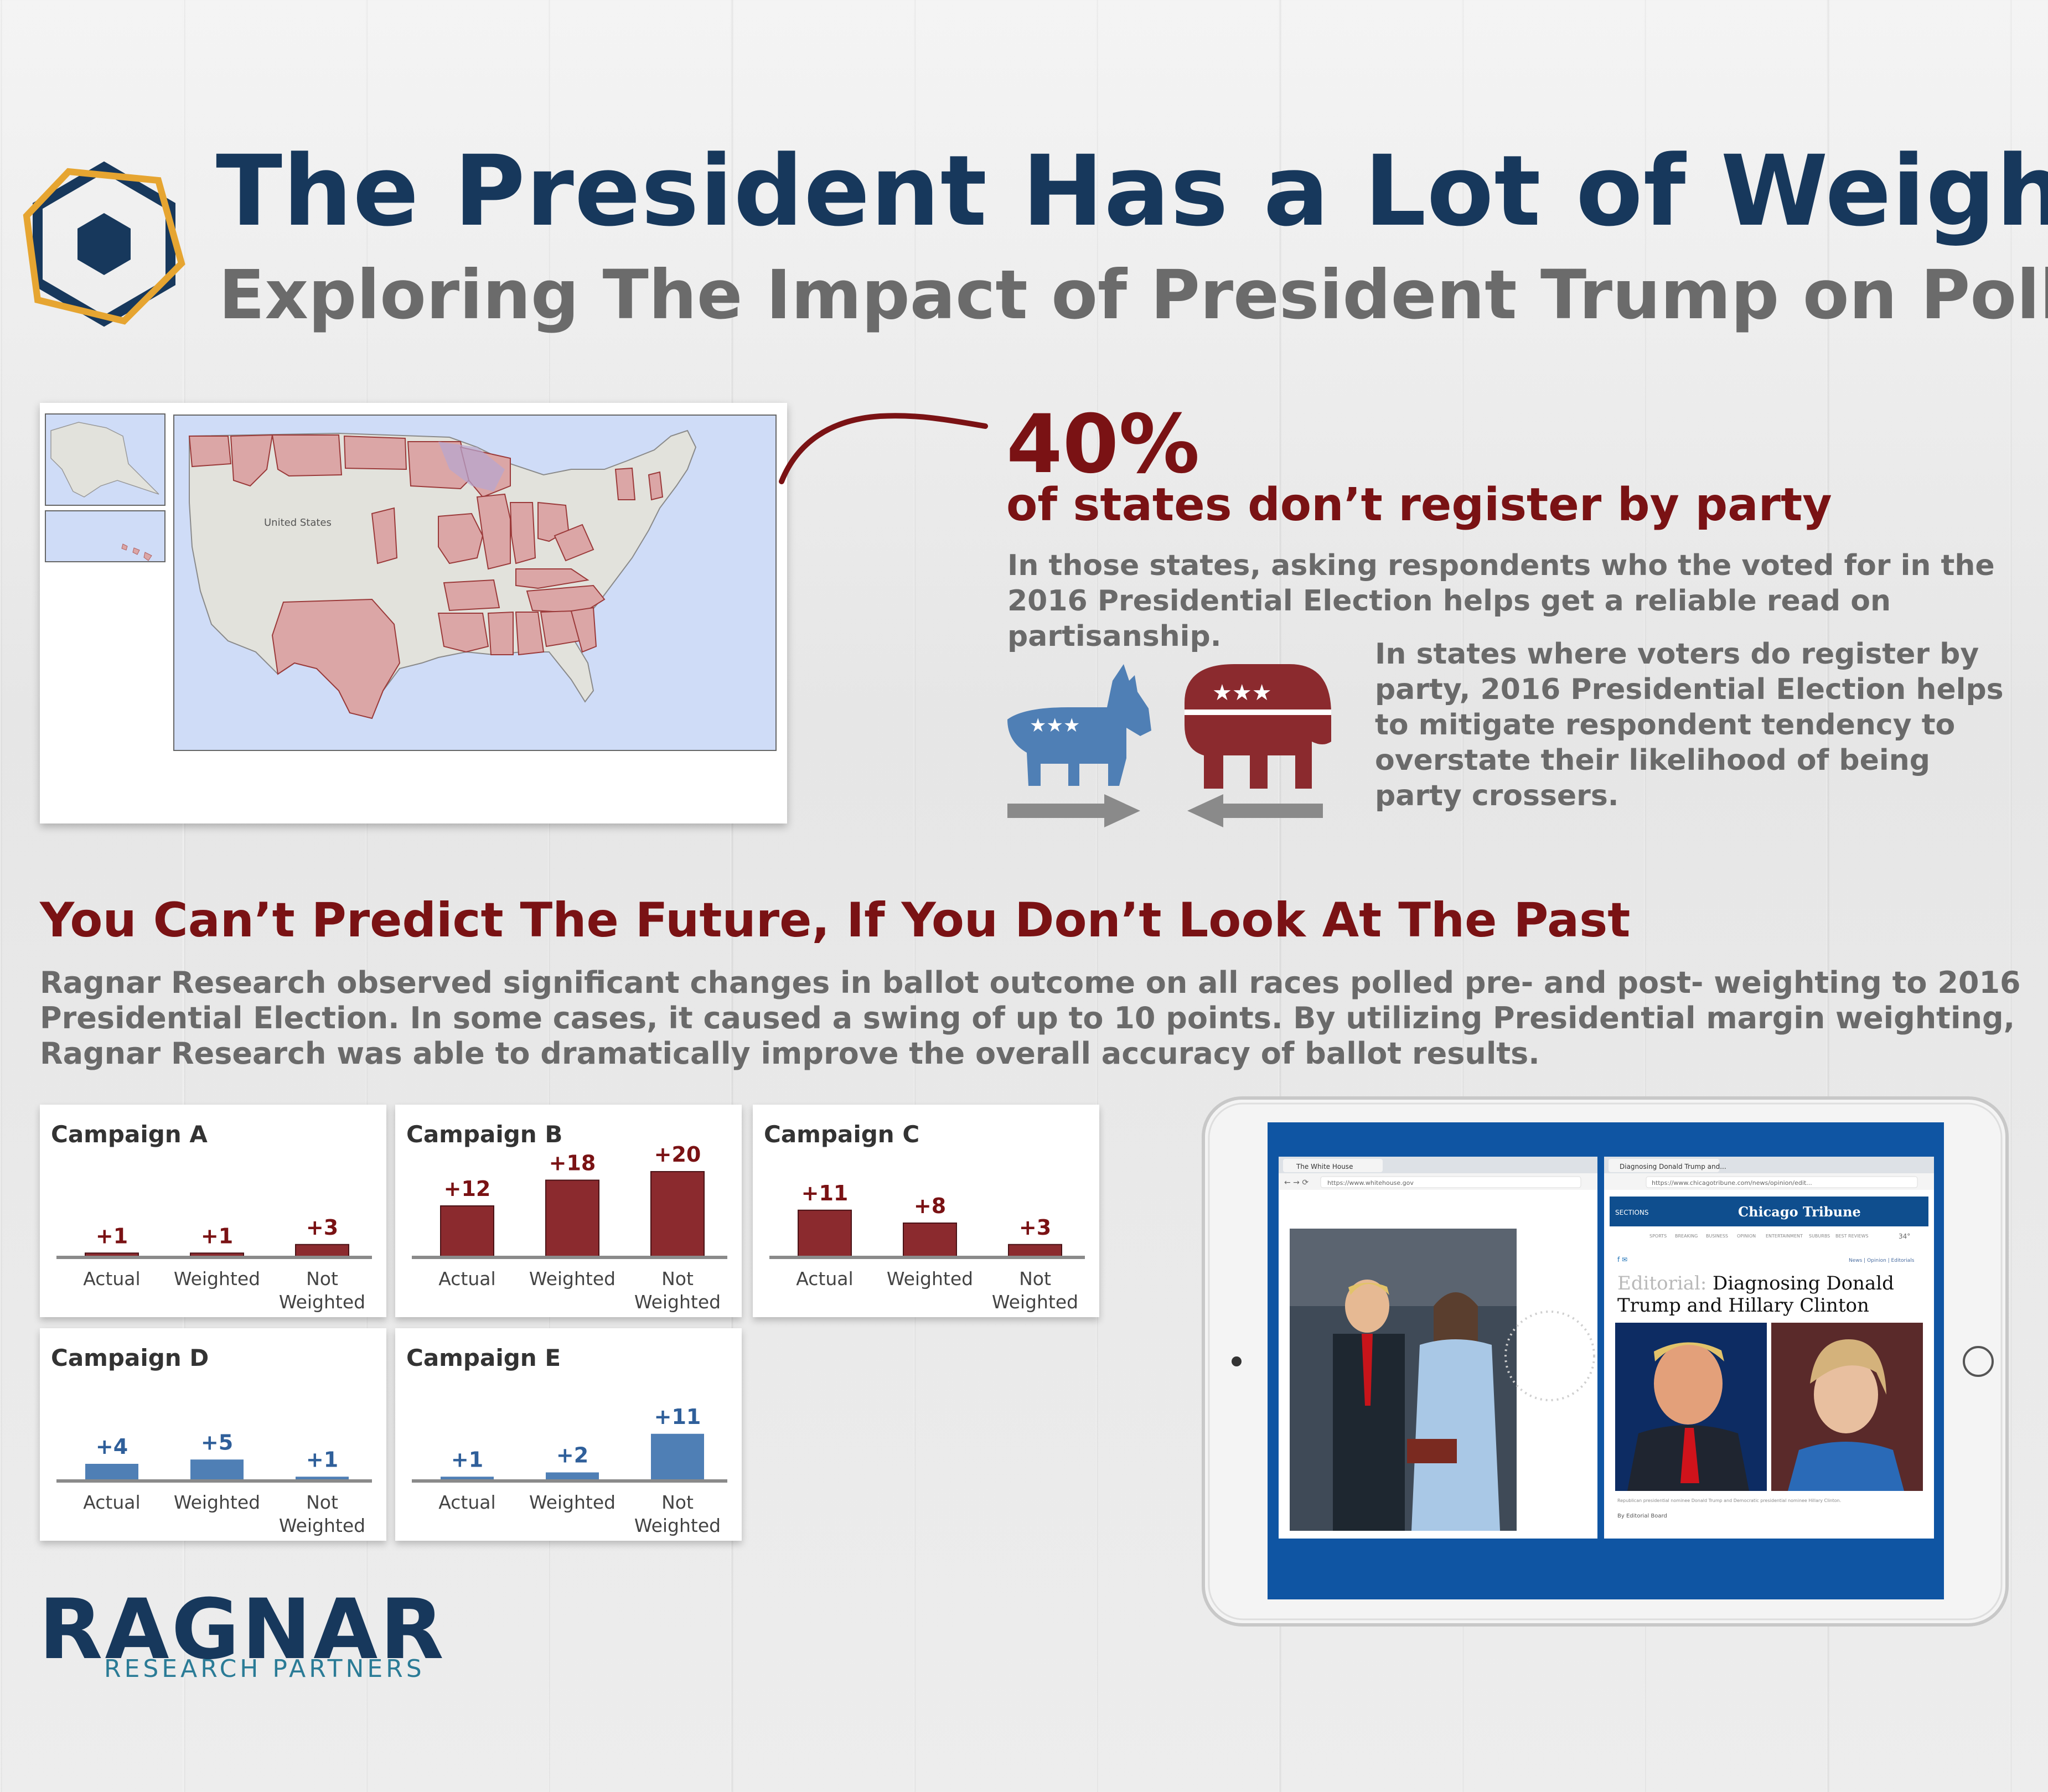 This screenshot has width=2048, height=1792. Describe the element at coordinates (1258, 726) in the screenshot. I see `elephant-icon: ★★★` at that location.